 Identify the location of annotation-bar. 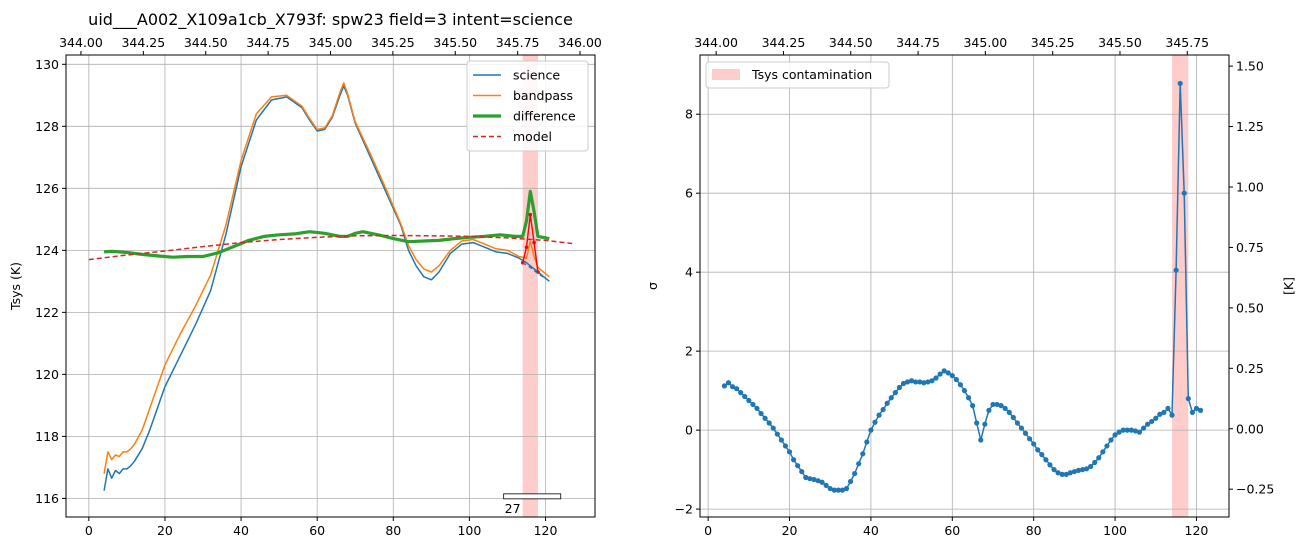
(532, 496).